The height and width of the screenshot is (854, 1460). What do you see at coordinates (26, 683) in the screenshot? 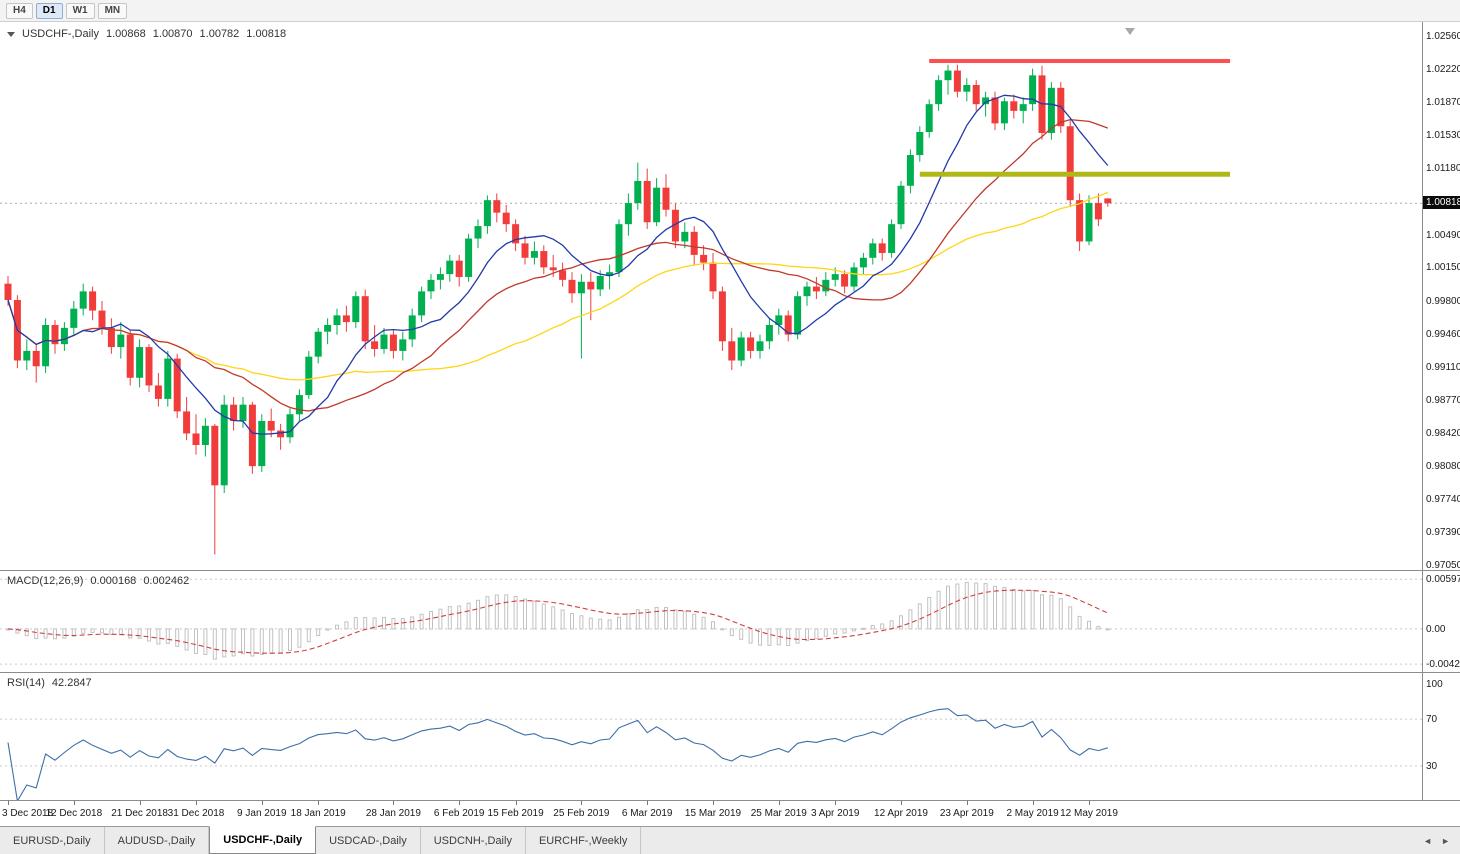
I see `rsi-name: RSI(14)` at bounding box center [26, 683].